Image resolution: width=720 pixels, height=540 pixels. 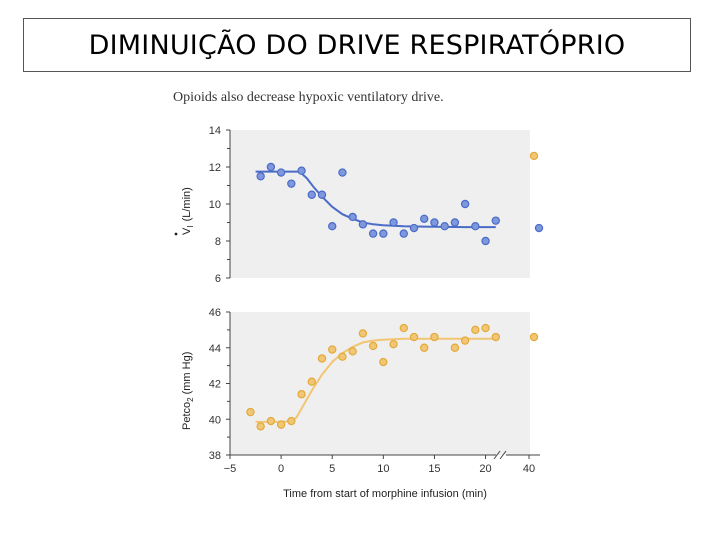 I want to click on xtick-label: 10, so click(x=383, y=469).